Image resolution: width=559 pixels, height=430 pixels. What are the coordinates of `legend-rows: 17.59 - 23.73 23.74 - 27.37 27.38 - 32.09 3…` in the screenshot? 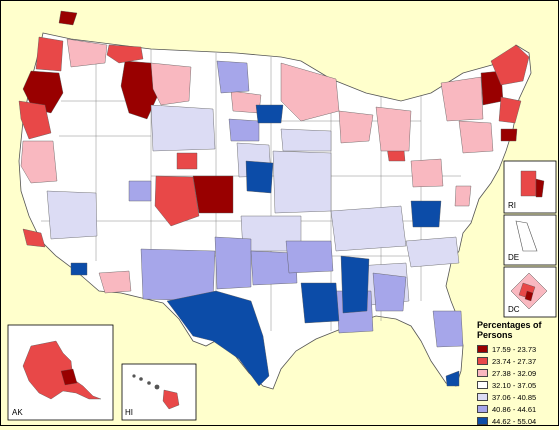 It's located at (517, 385).